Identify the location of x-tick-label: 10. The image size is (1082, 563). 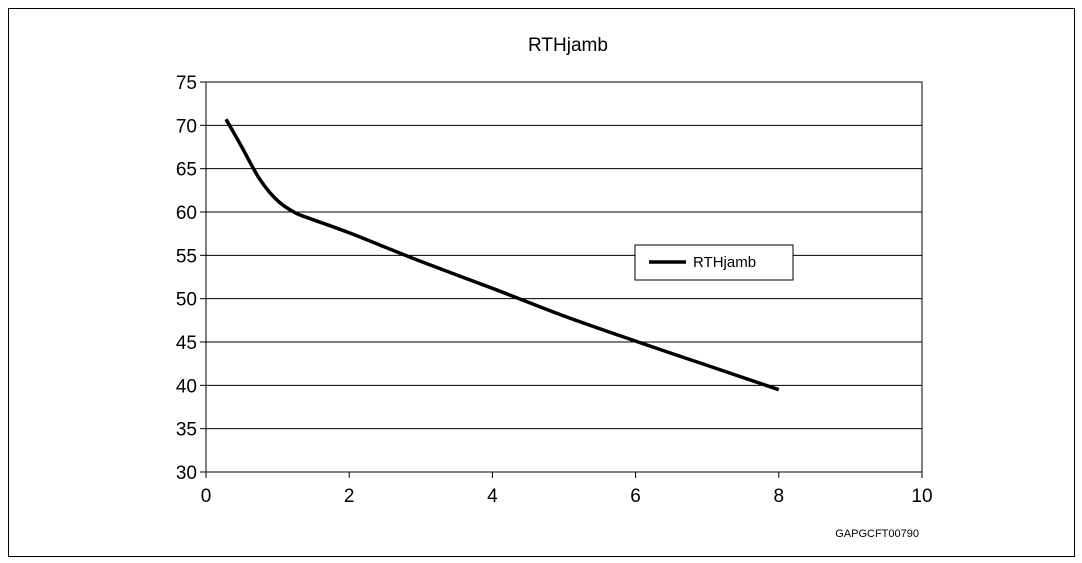
(921, 496).